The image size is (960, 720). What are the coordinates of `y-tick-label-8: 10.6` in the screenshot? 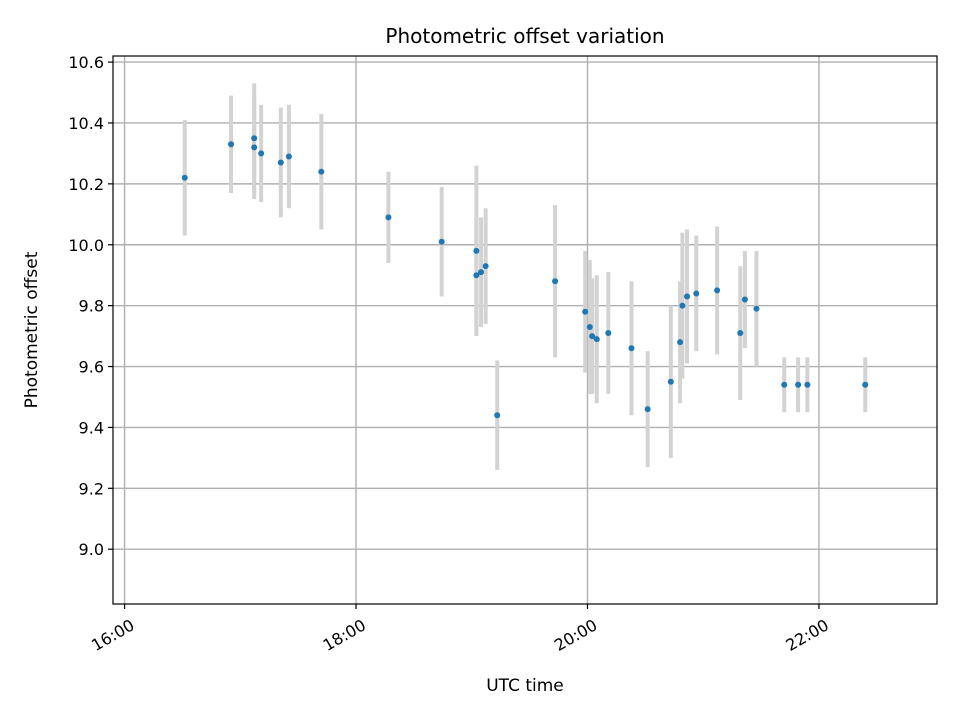 It's located at (86, 62).